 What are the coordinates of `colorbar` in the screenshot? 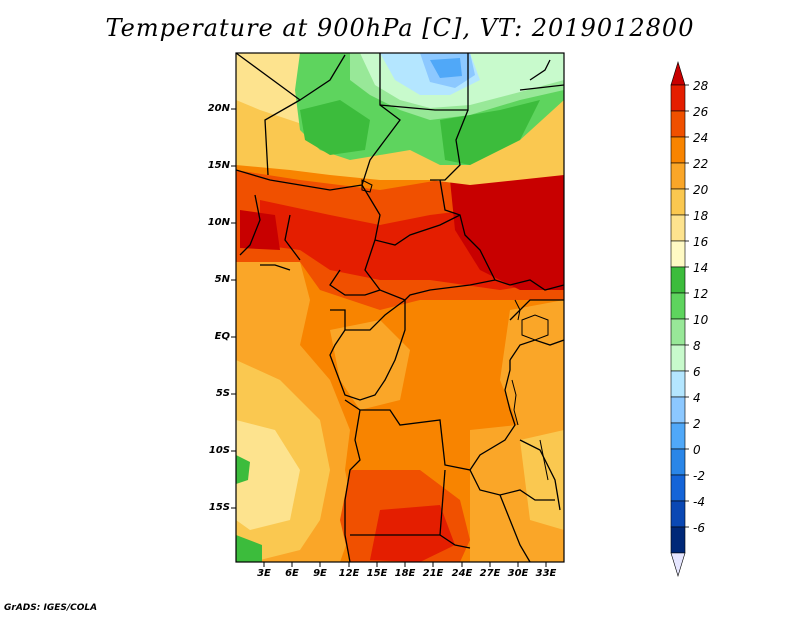 It's located at (679, 319).